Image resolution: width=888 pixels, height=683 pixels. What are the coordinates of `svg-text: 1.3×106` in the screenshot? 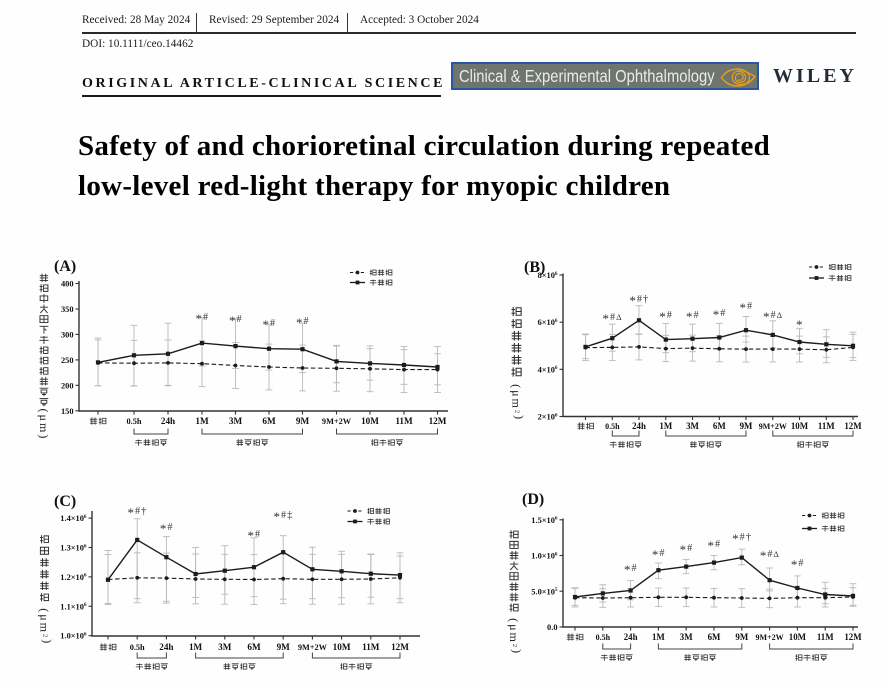 It's located at (73, 547).